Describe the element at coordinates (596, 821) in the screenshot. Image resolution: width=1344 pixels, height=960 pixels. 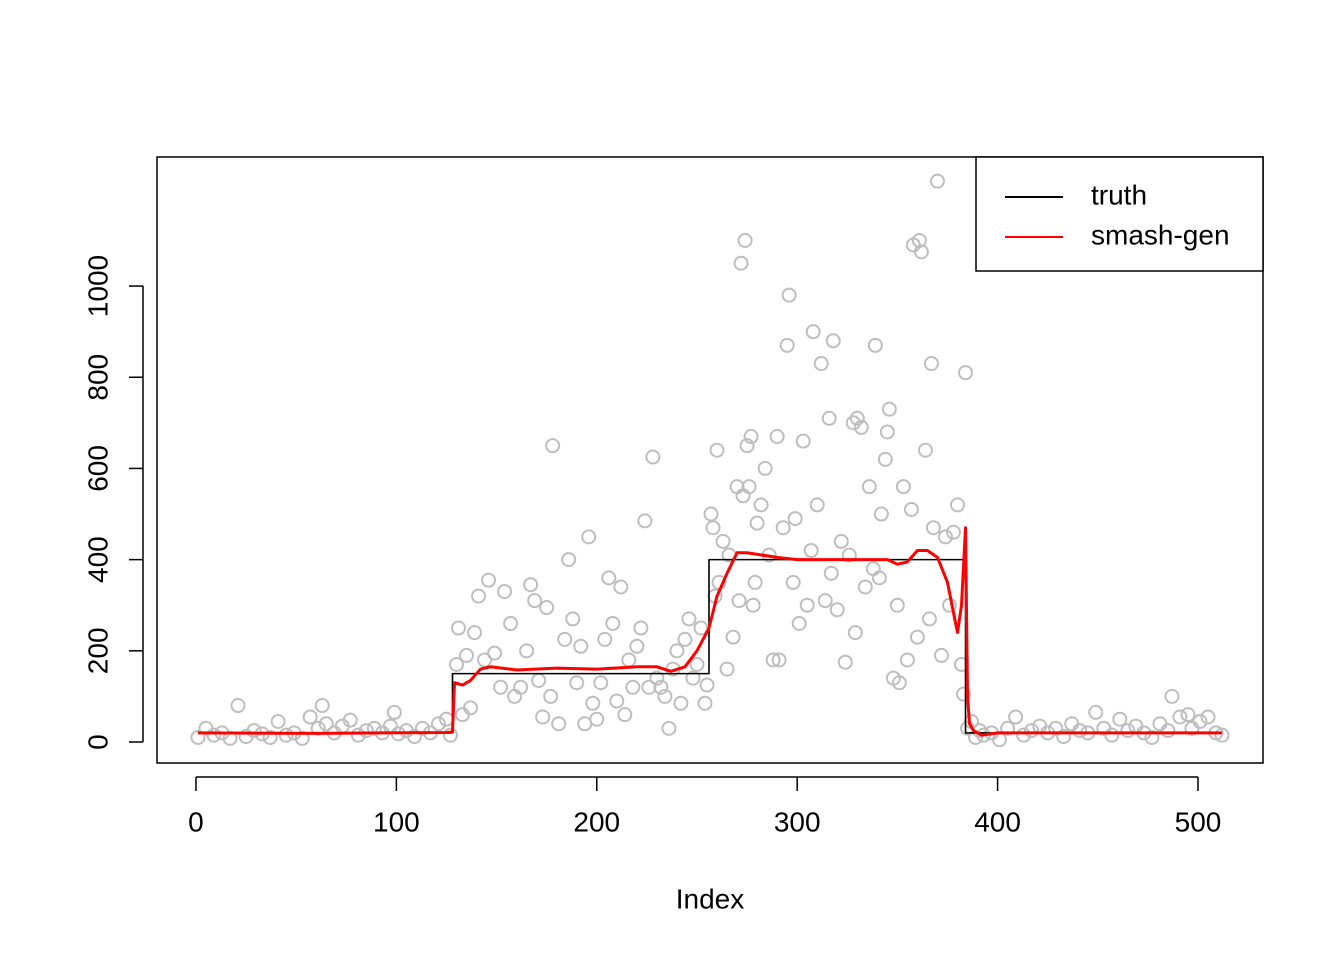
I see `x-tick-label: 200` at that location.